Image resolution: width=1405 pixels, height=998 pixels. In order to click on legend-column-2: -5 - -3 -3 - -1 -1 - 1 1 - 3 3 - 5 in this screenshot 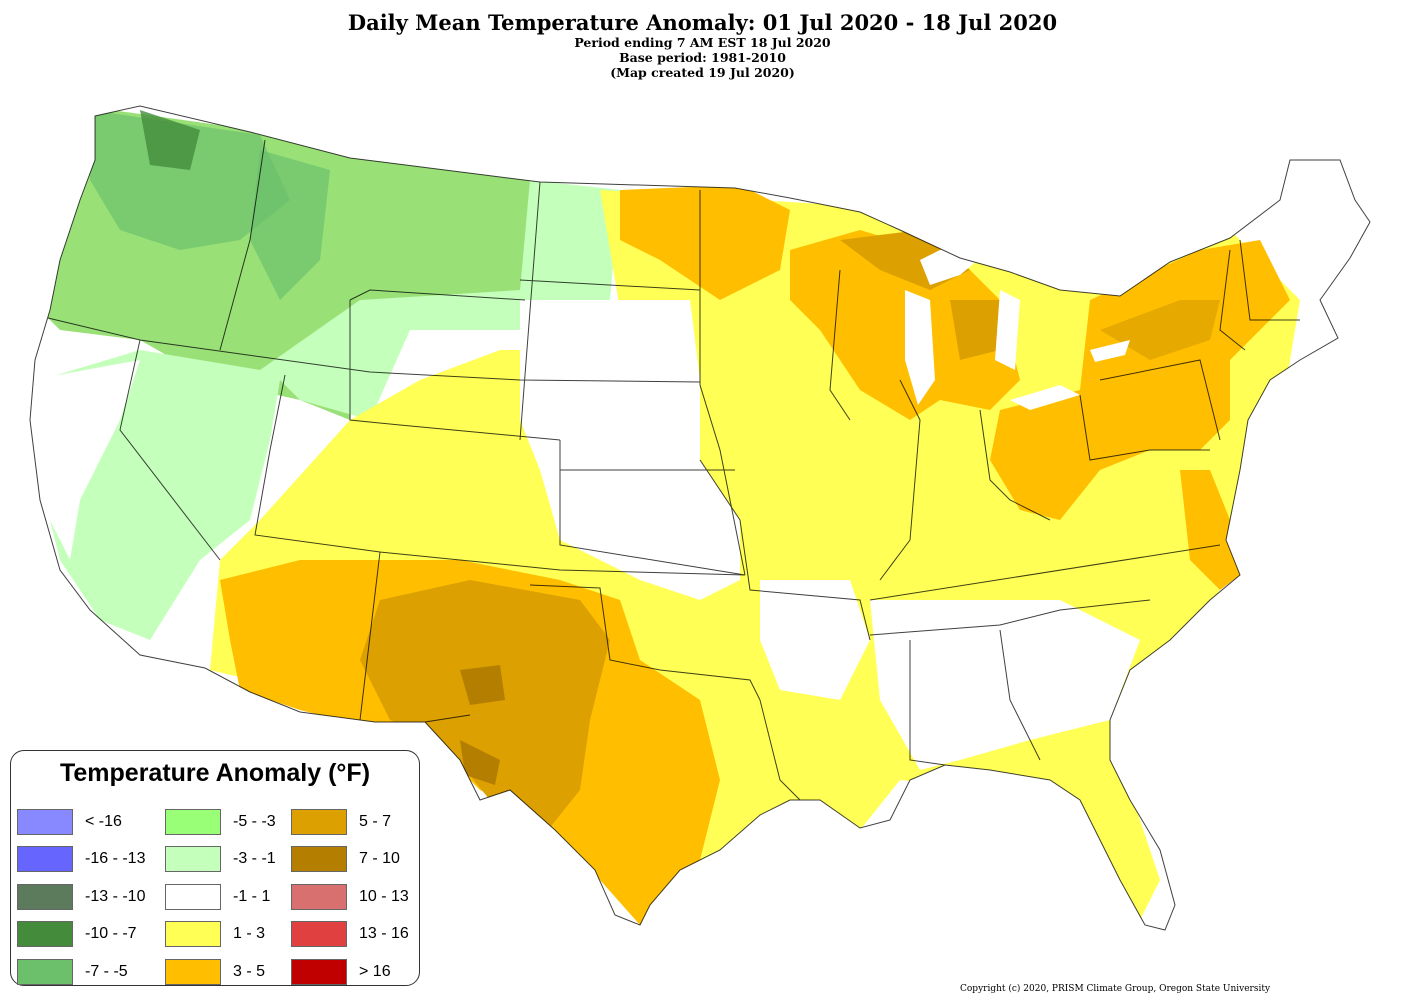, I will do `click(220, 897)`.